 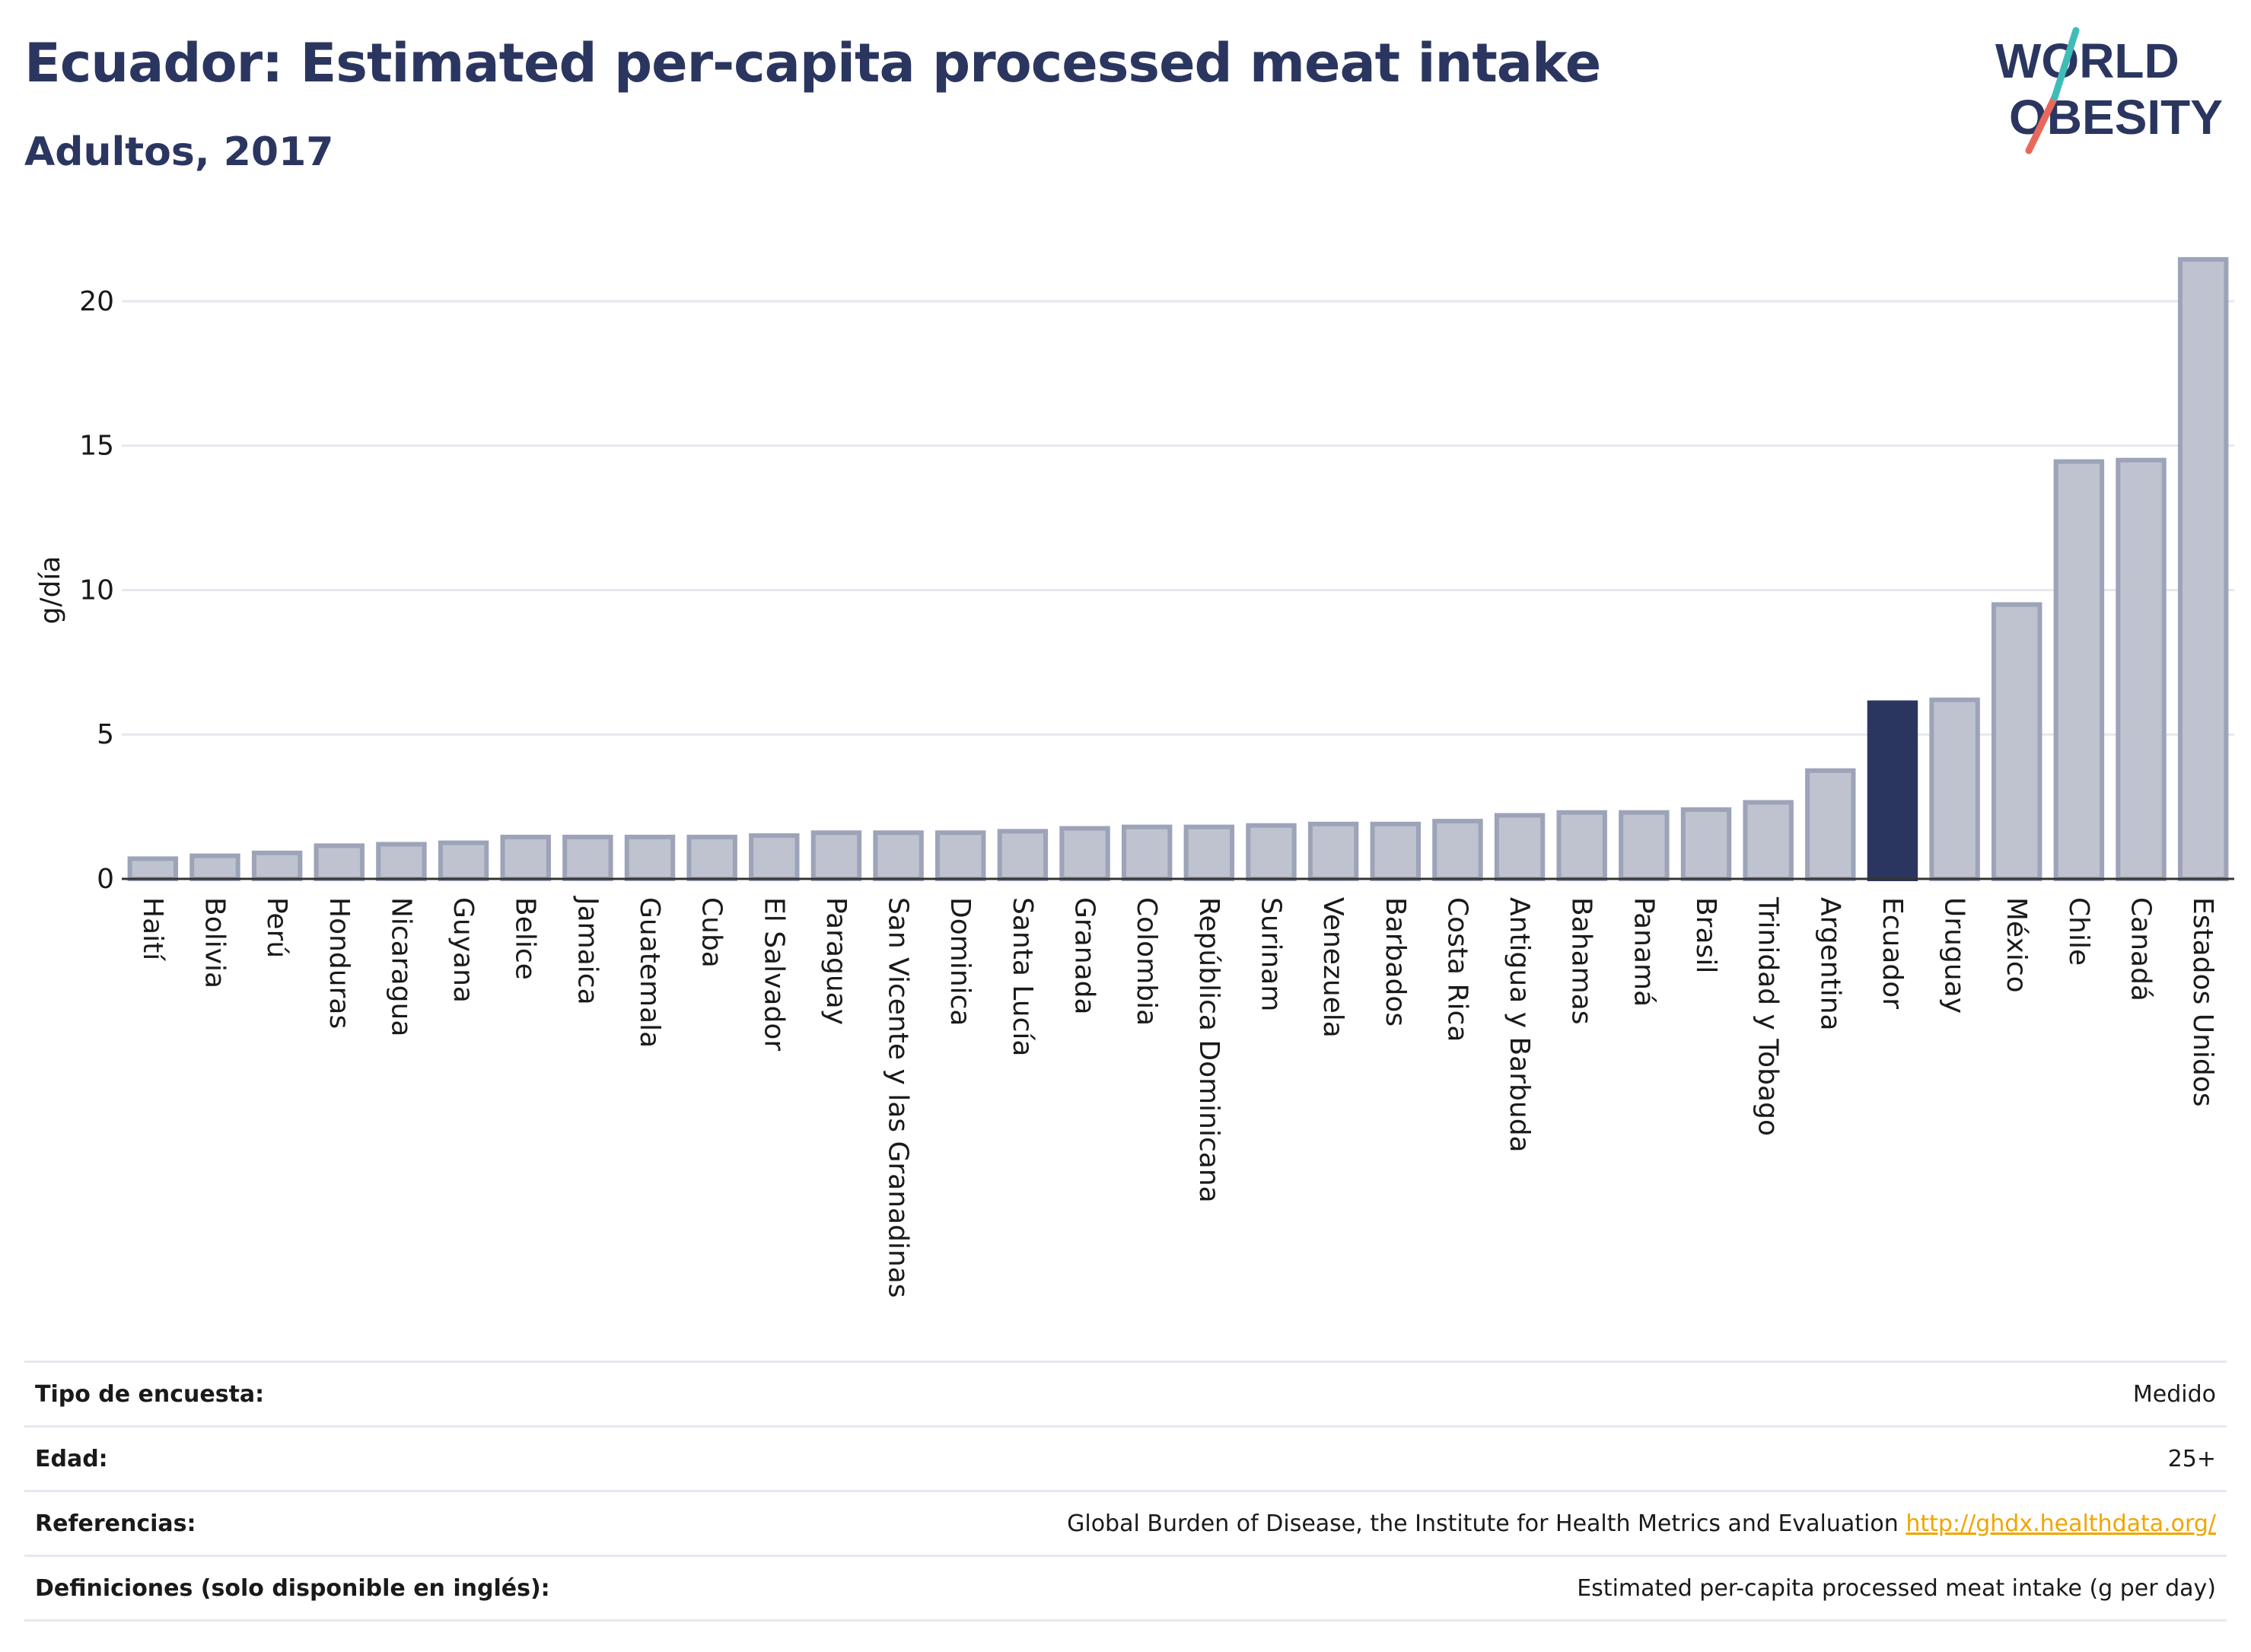 What do you see at coordinates (1125, 1457) in the screenshot?
I see `info-row-age: Edad: 25+` at bounding box center [1125, 1457].